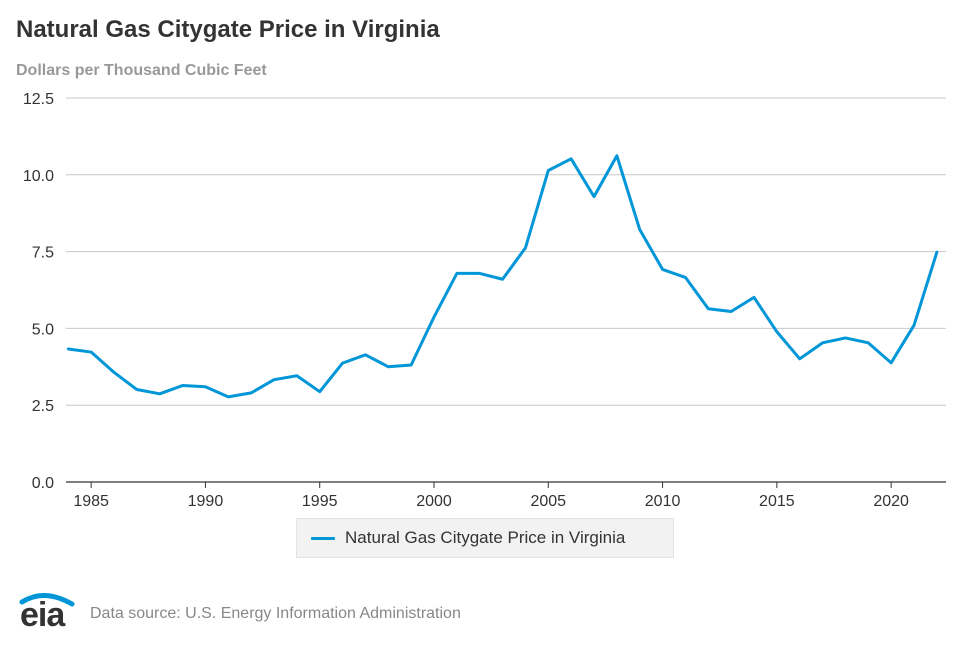 Image resolution: width=970 pixels, height=647 pixels. Describe the element at coordinates (91, 501) in the screenshot. I see `x-tick-label: 1985` at that location.